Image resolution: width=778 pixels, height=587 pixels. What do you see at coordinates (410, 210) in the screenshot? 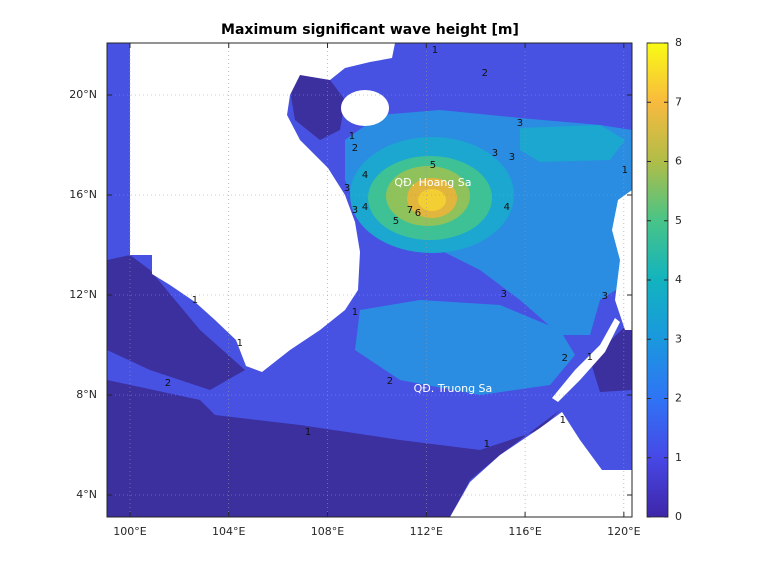
I see `contour-label: 7` at bounding box center [410, 210].